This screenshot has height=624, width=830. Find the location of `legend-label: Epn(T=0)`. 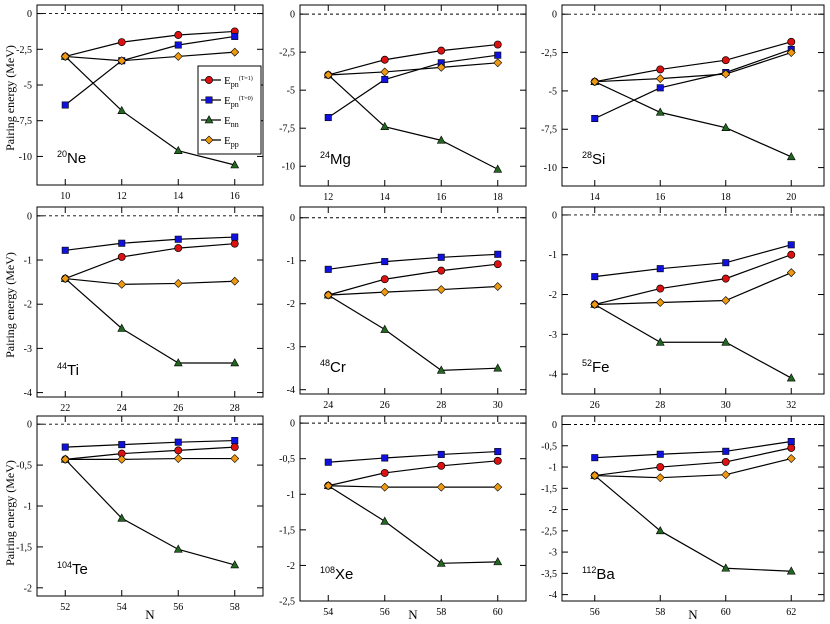

legend-label: Epn(T=0) is located at coordinates (238, 102).